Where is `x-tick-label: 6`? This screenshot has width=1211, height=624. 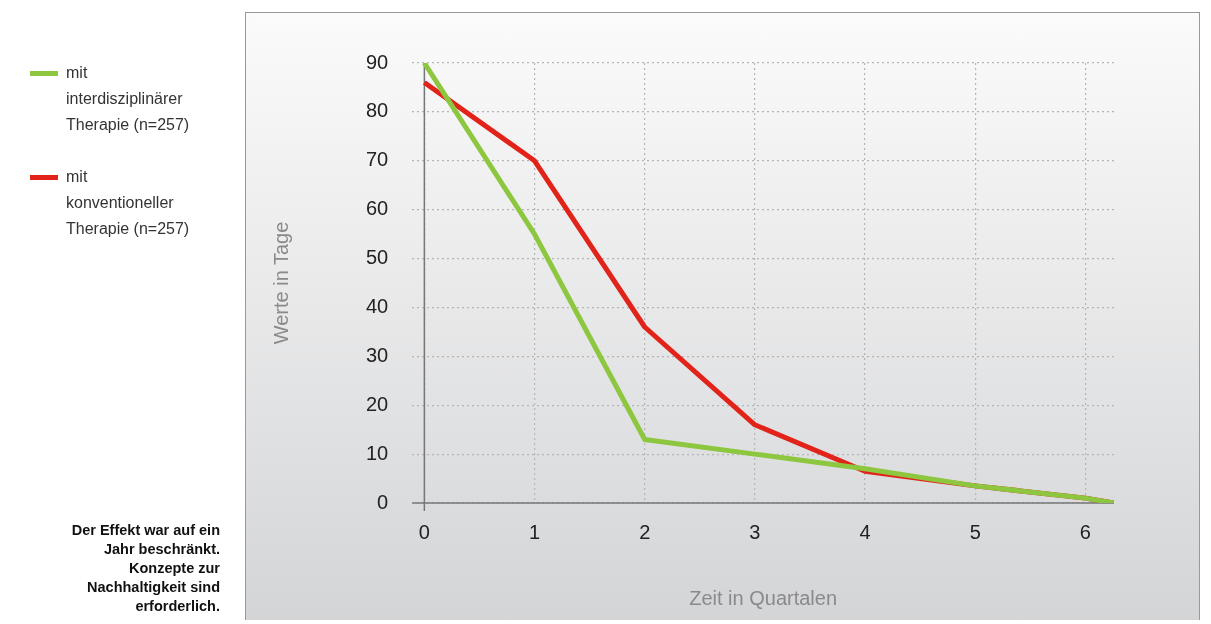 x-tick-label: 6 is located at coordinates (1085, 531).